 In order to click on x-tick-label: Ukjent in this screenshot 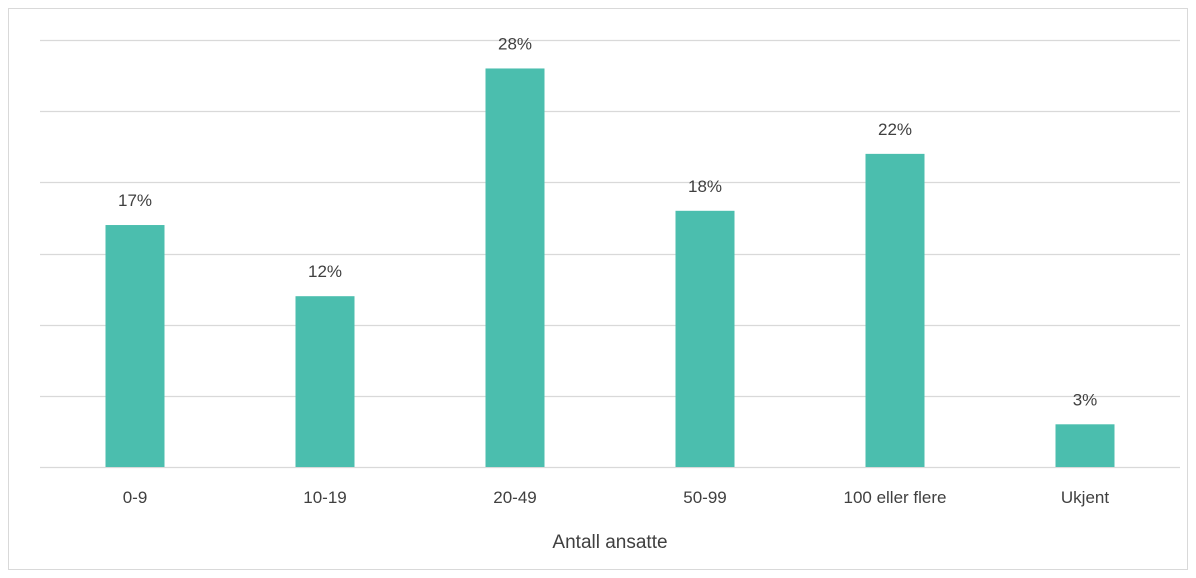, I will do `click(1085, 497)`.